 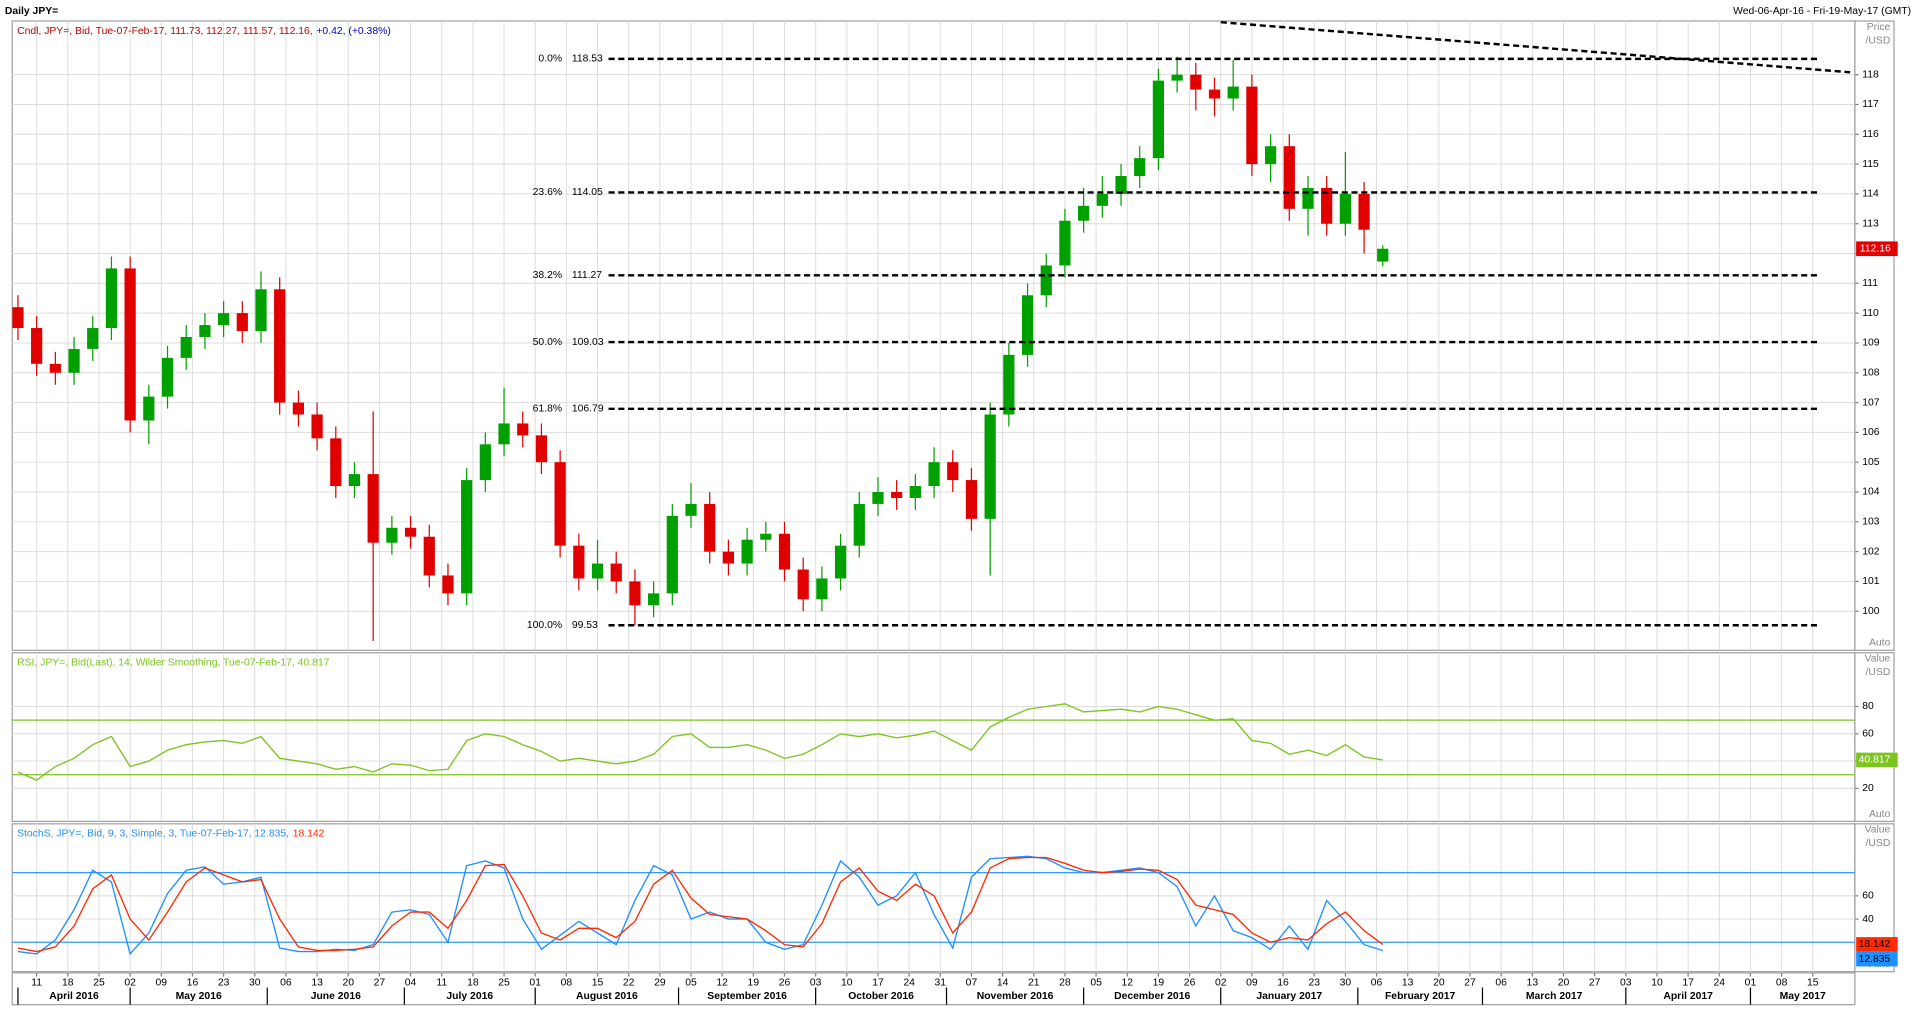 I want to click on axis-title: Price, so click(x=1879, y=27).